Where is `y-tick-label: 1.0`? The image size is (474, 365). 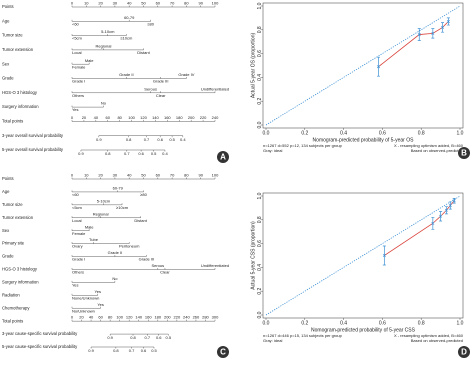
y-tick-label: 1.0 is located at coordinates (260, 195).